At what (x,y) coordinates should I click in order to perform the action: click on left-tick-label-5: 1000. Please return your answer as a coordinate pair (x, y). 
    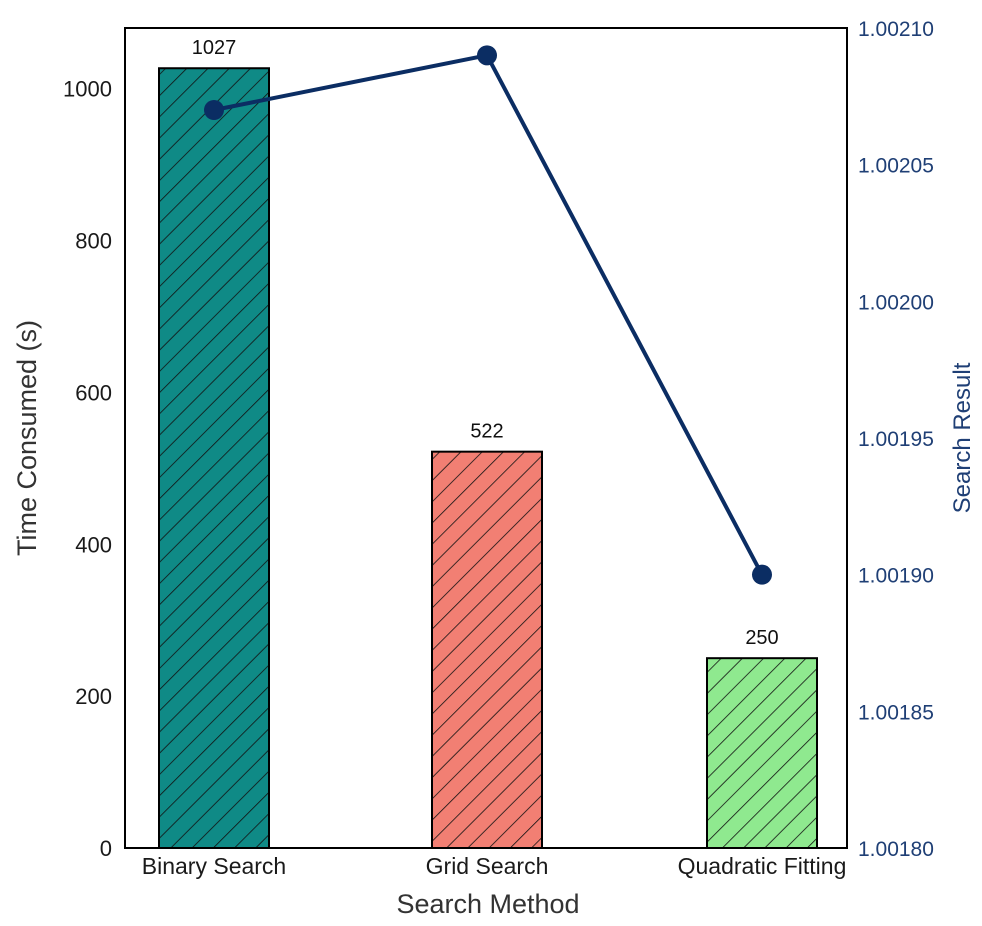
    Looking at the image, I should click on (87, 89).